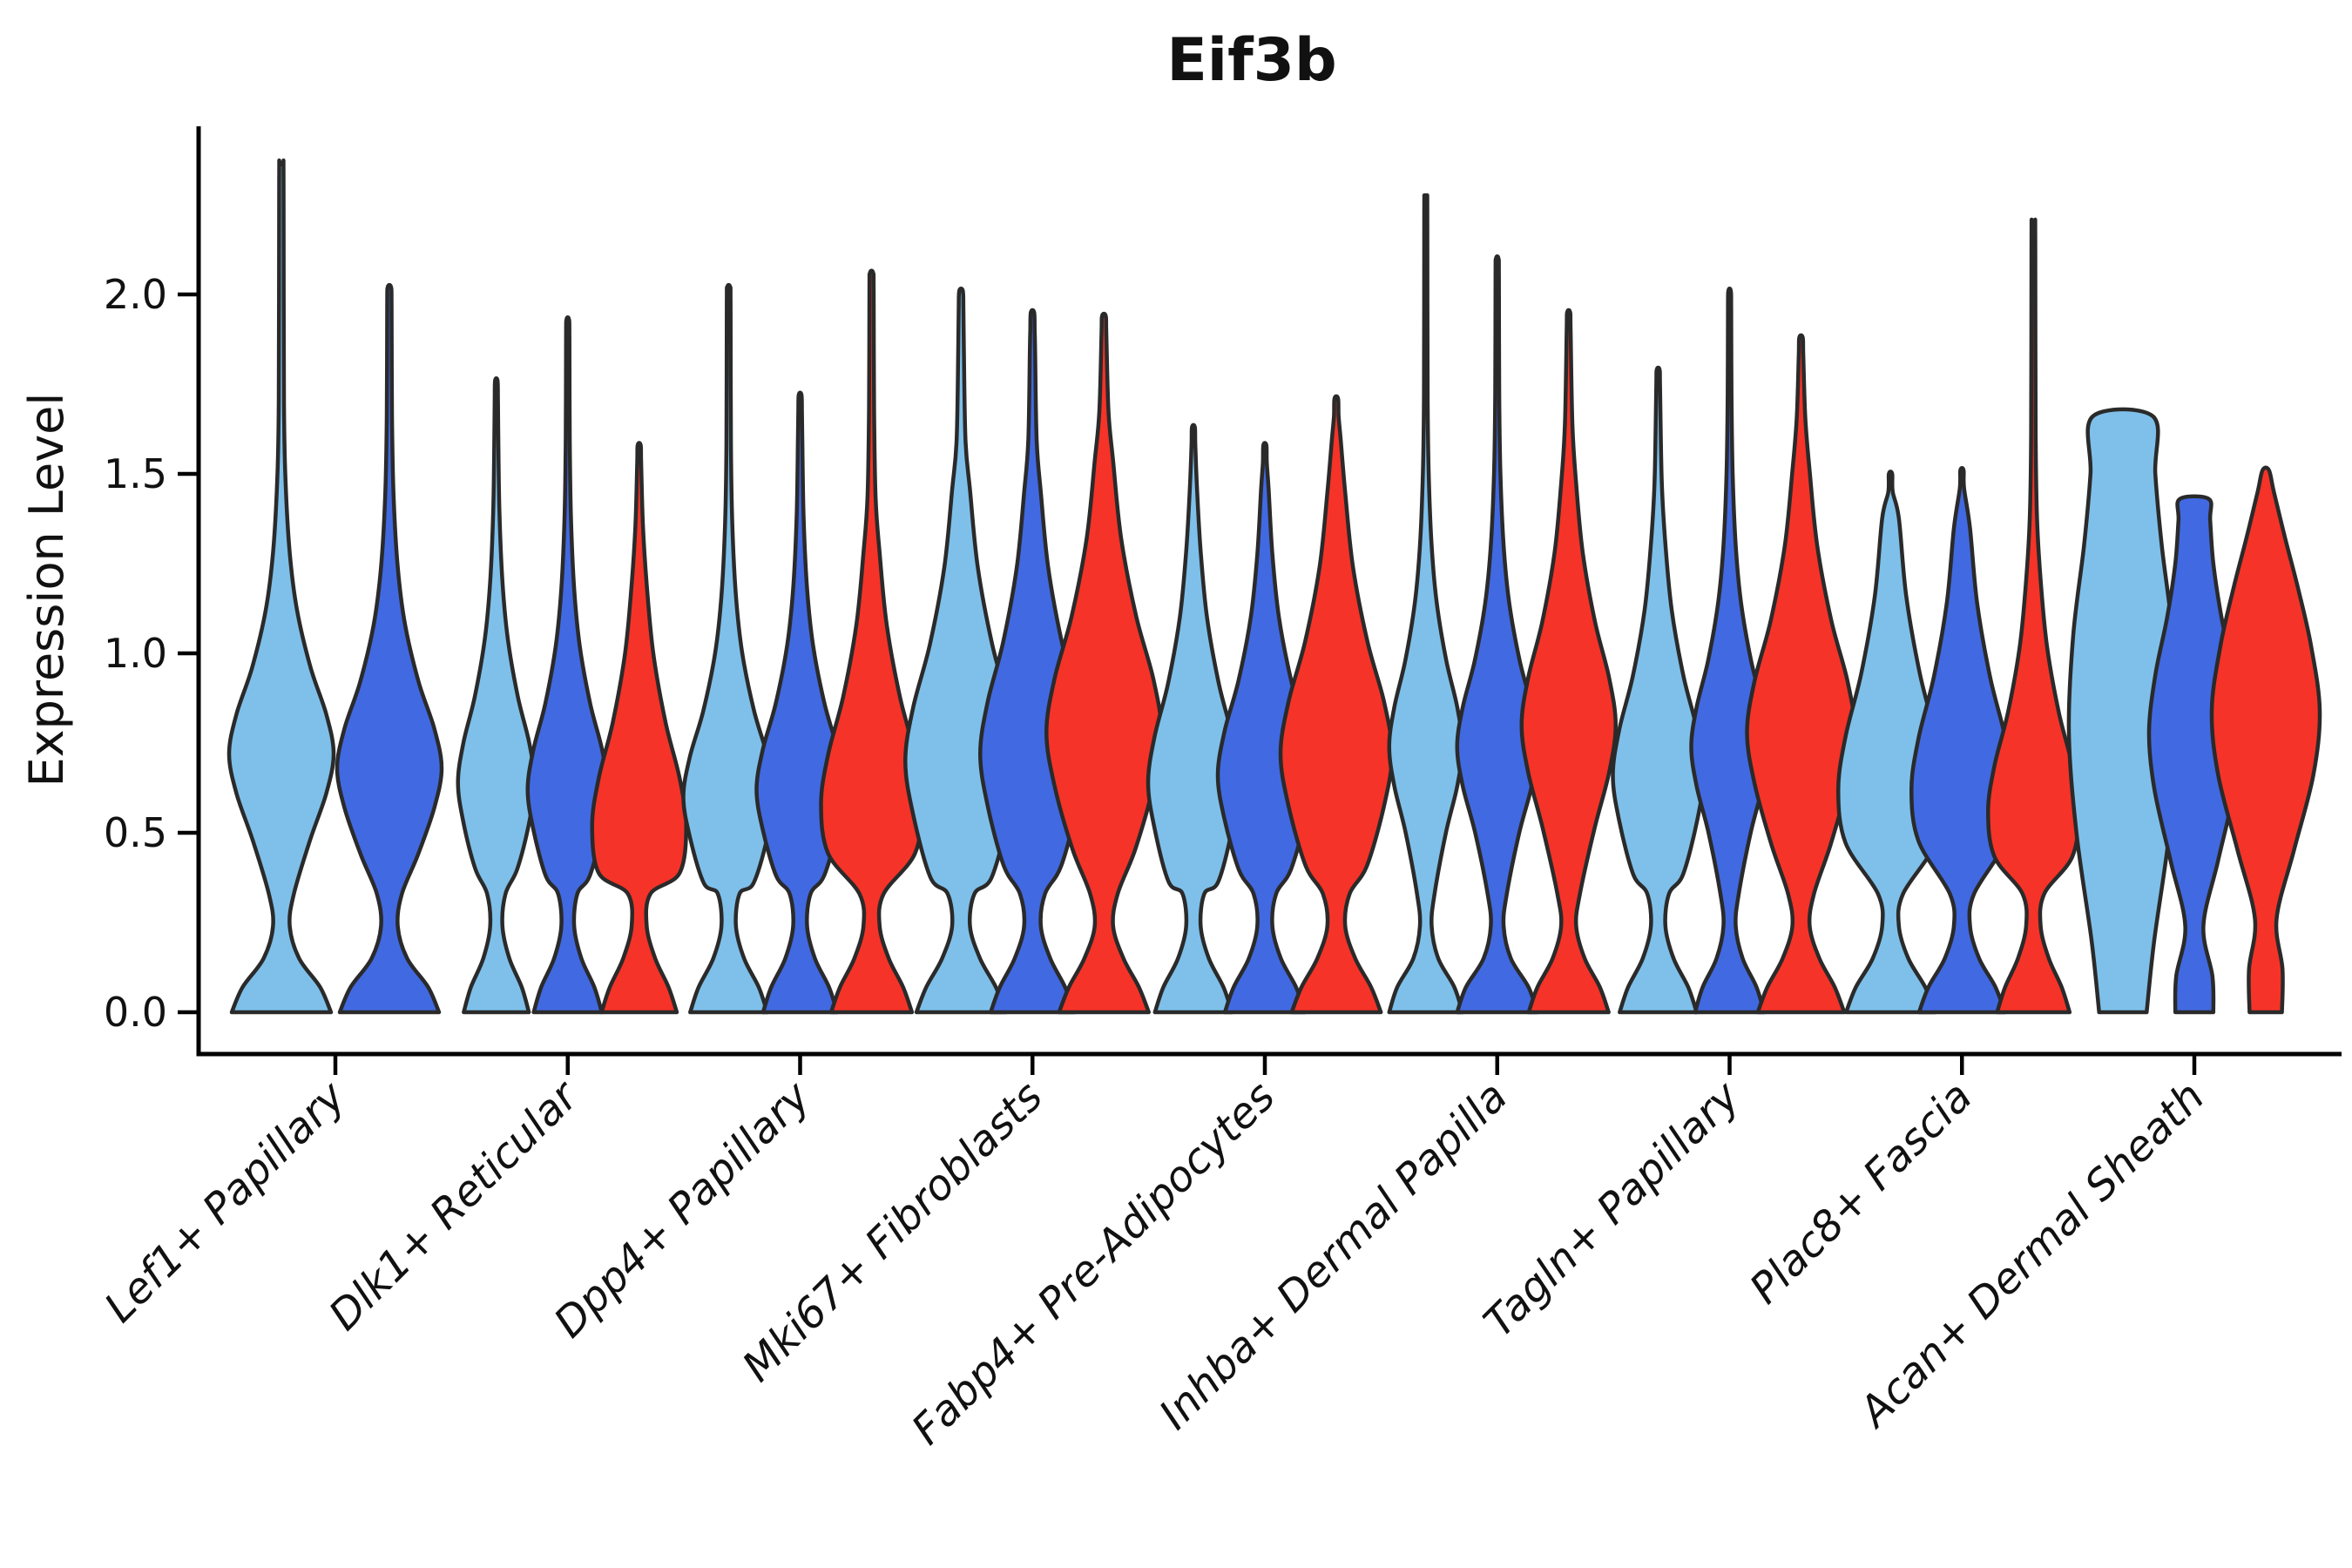 The width and height of the screenshot is (2352, 1568). Describe the element at coordinates (389, 649) in the screenshot. I see `violin-1-dark_blue` at that location.